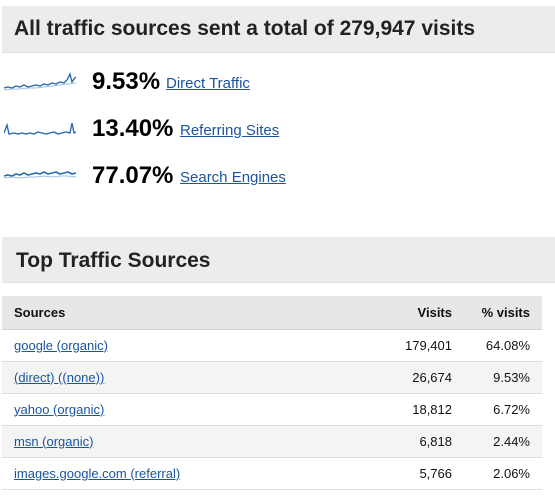 The image size is (555, 497). I want to click on percent-visits-cell: 6.72%, so click(502, 409).